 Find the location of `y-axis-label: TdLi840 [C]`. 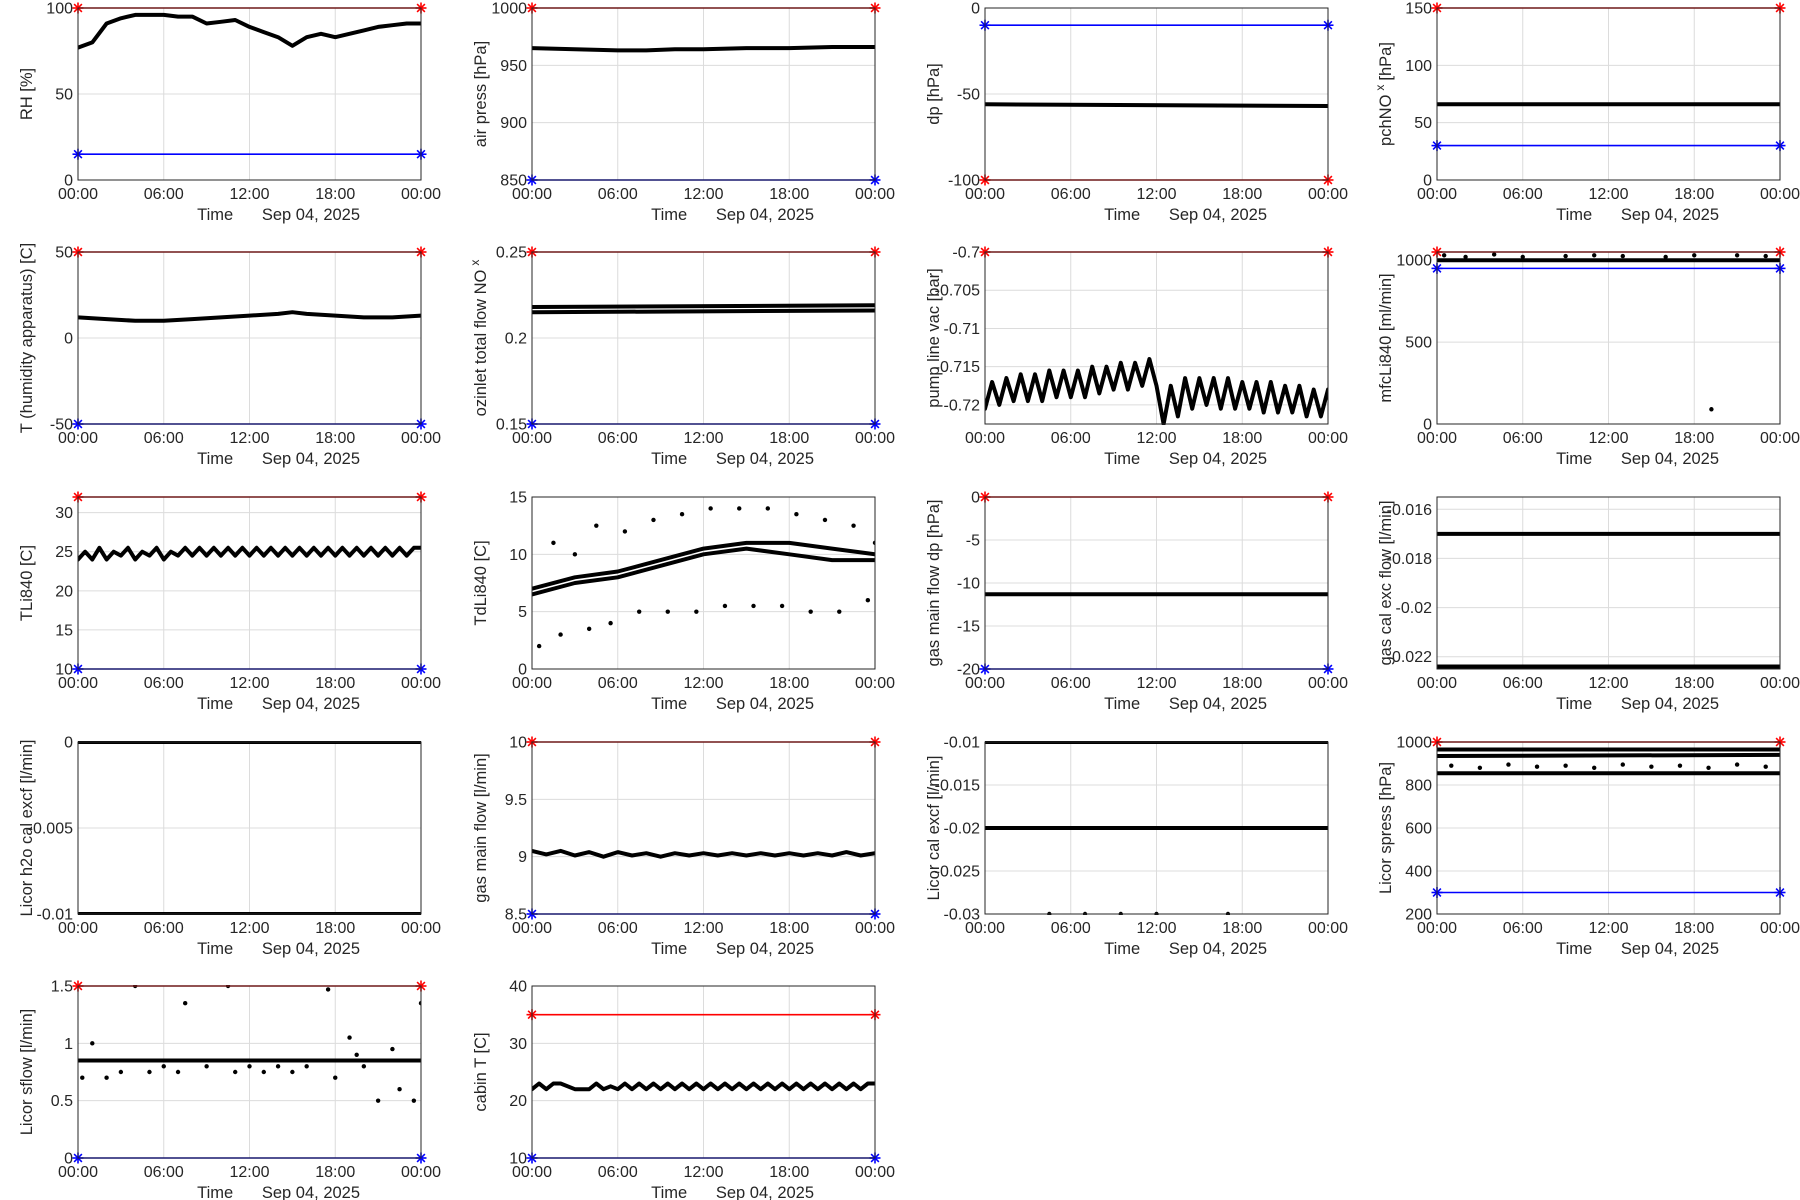

y-axis-label: TdLi840 [C] is located at coordinates (481, 582).